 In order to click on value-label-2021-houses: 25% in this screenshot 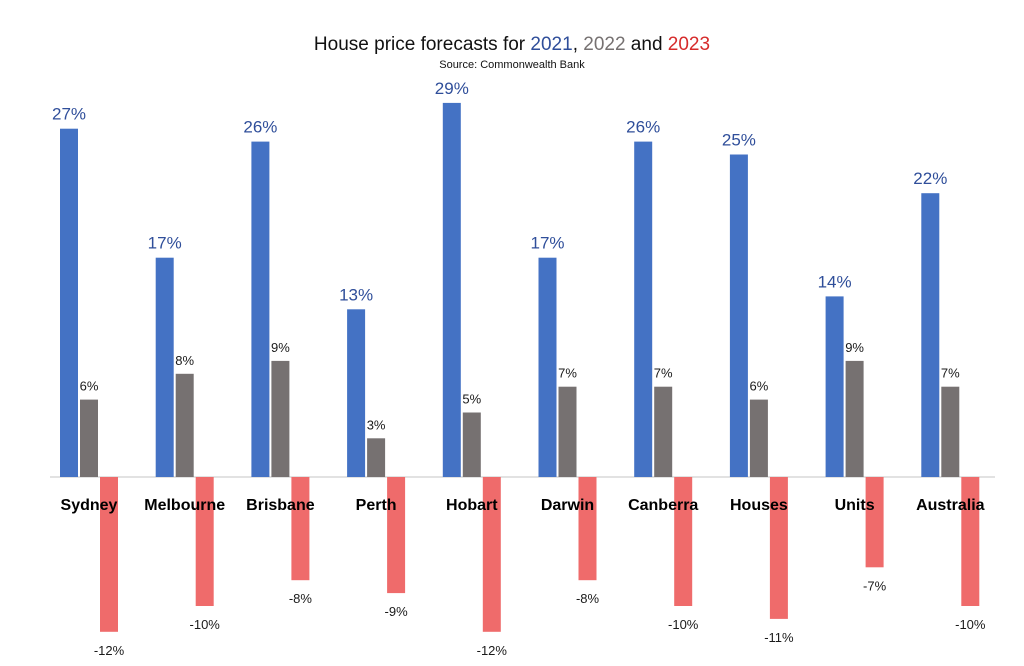, I will do `click(739, 140)`.